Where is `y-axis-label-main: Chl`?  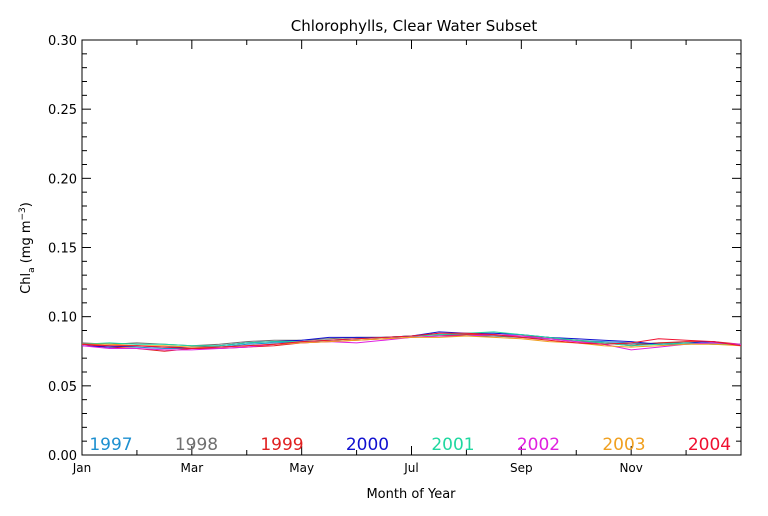
y-axis-label-main: Chl is located at coordinates (26, 283).